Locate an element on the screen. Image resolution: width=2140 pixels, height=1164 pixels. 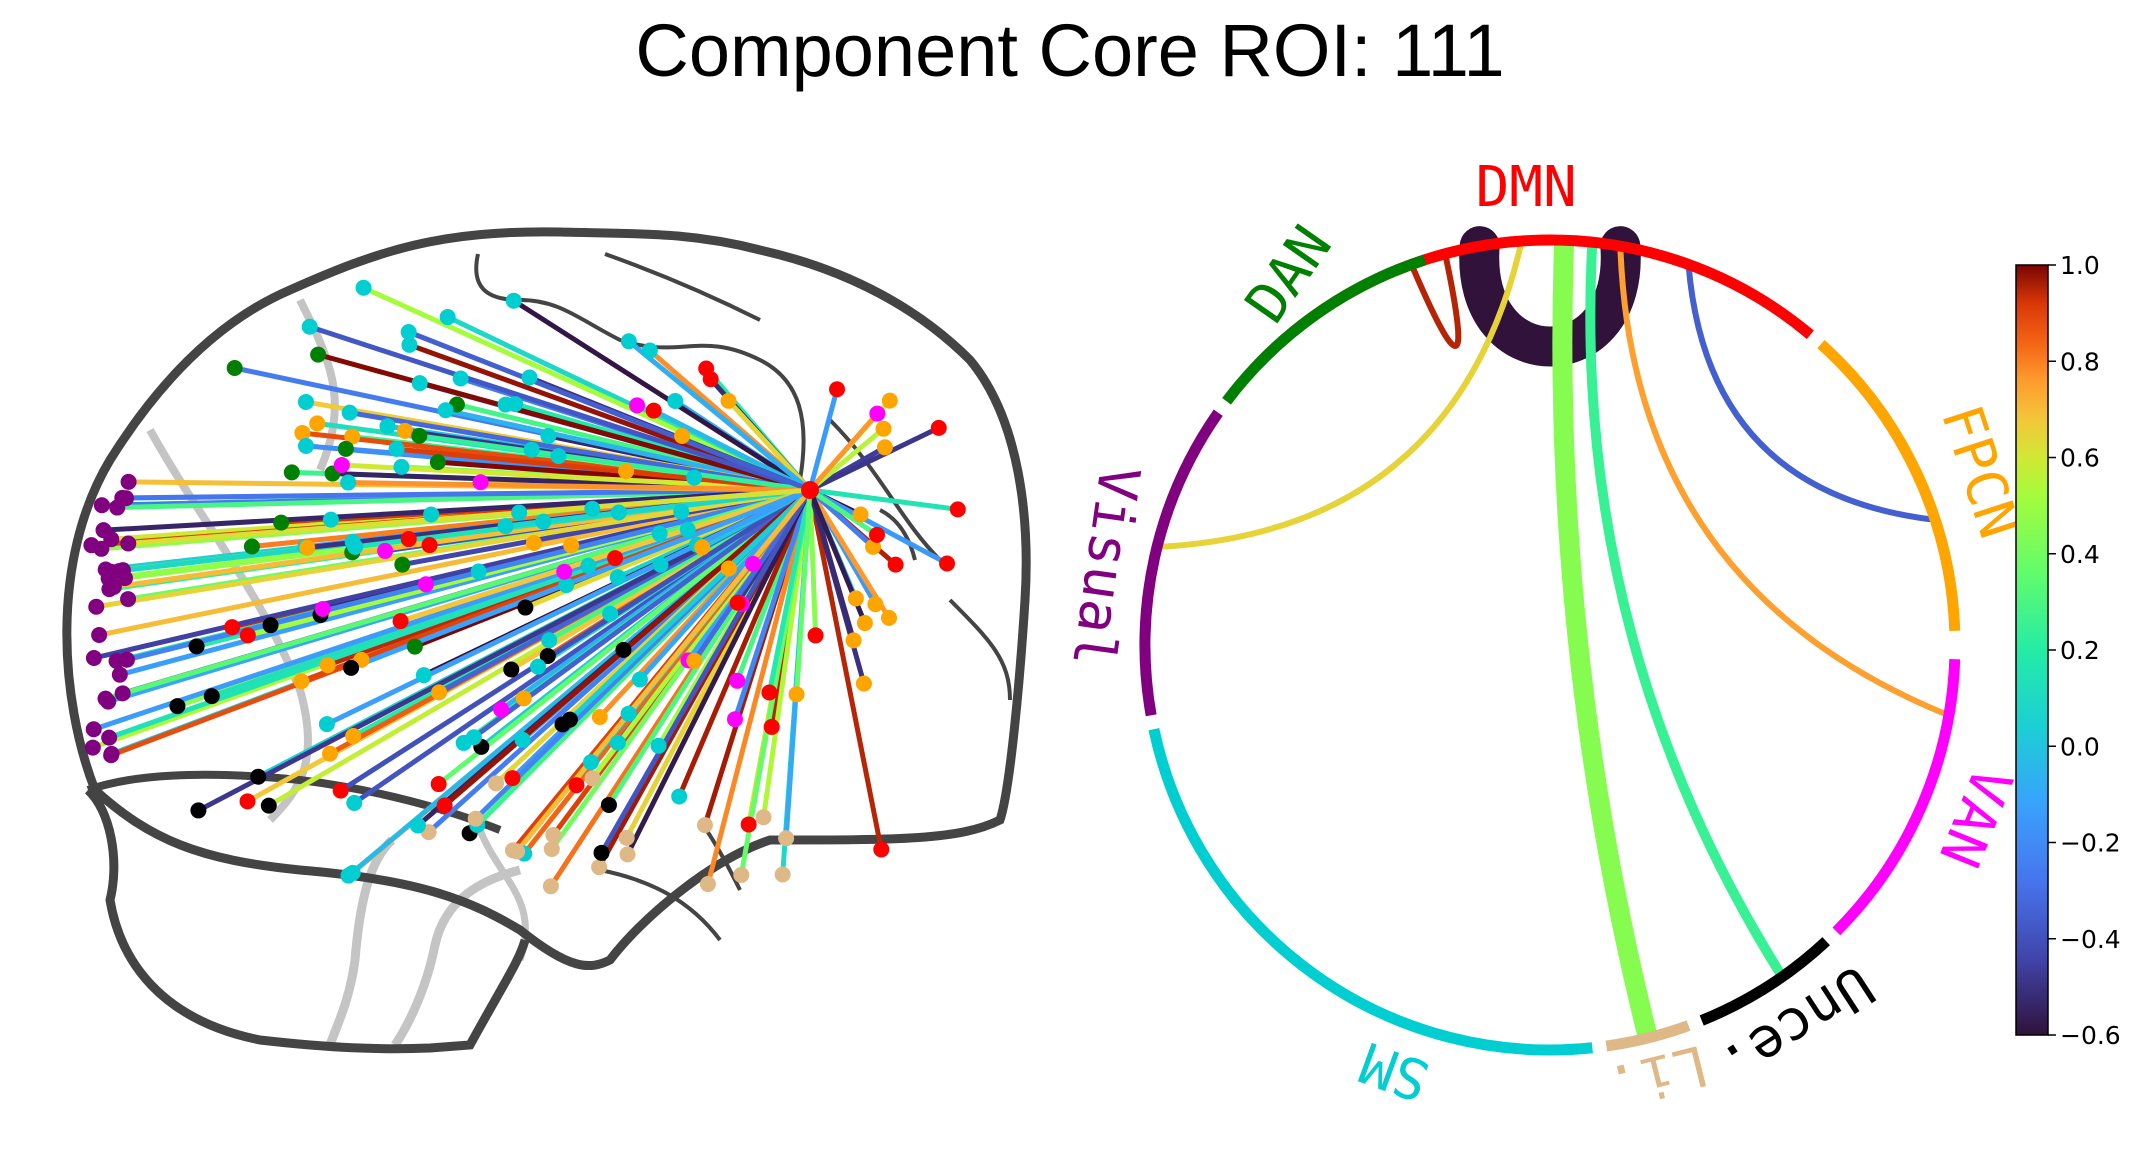
arc-sm is located at coordinates (1370, 892).